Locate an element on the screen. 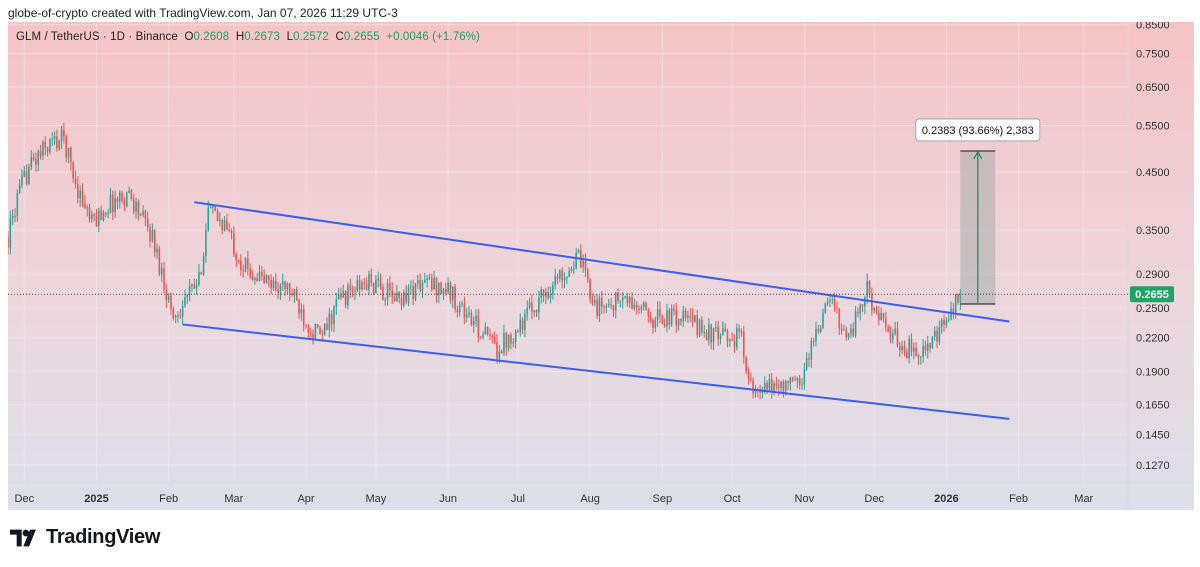 This screenshot has width=1200, height=567. open-label: O is located at coordinates (189, 37).